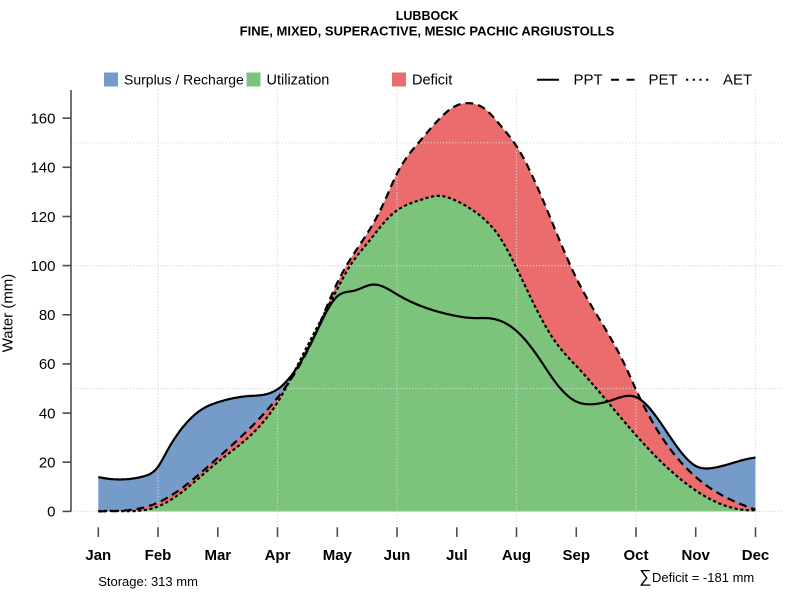 The width and height of the screenshot is (800, 605). What do you see at coordinates (457, 555) in the screenshot?
I see `svg-text: Jul` at bounding box center [457, 555].